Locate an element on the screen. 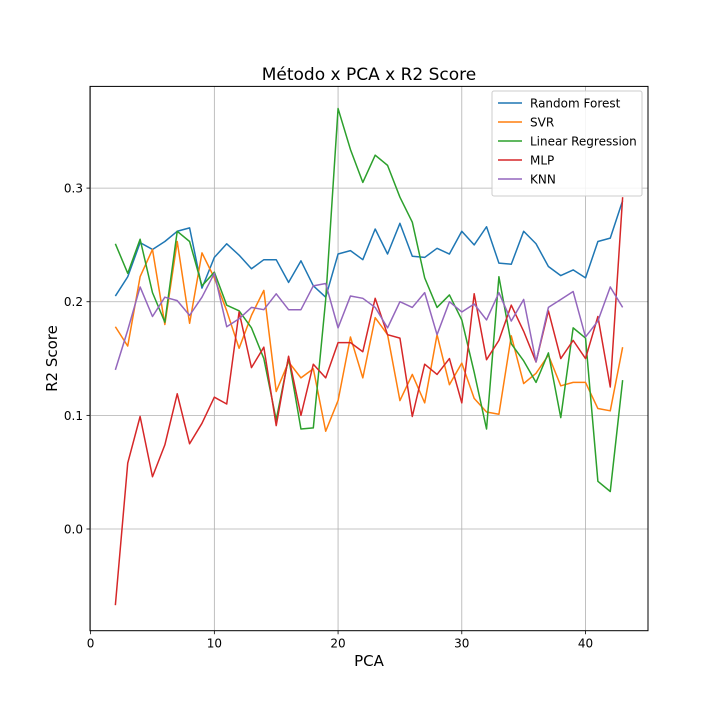  x-tick-label: 0 is located at coordinates (91, 644).